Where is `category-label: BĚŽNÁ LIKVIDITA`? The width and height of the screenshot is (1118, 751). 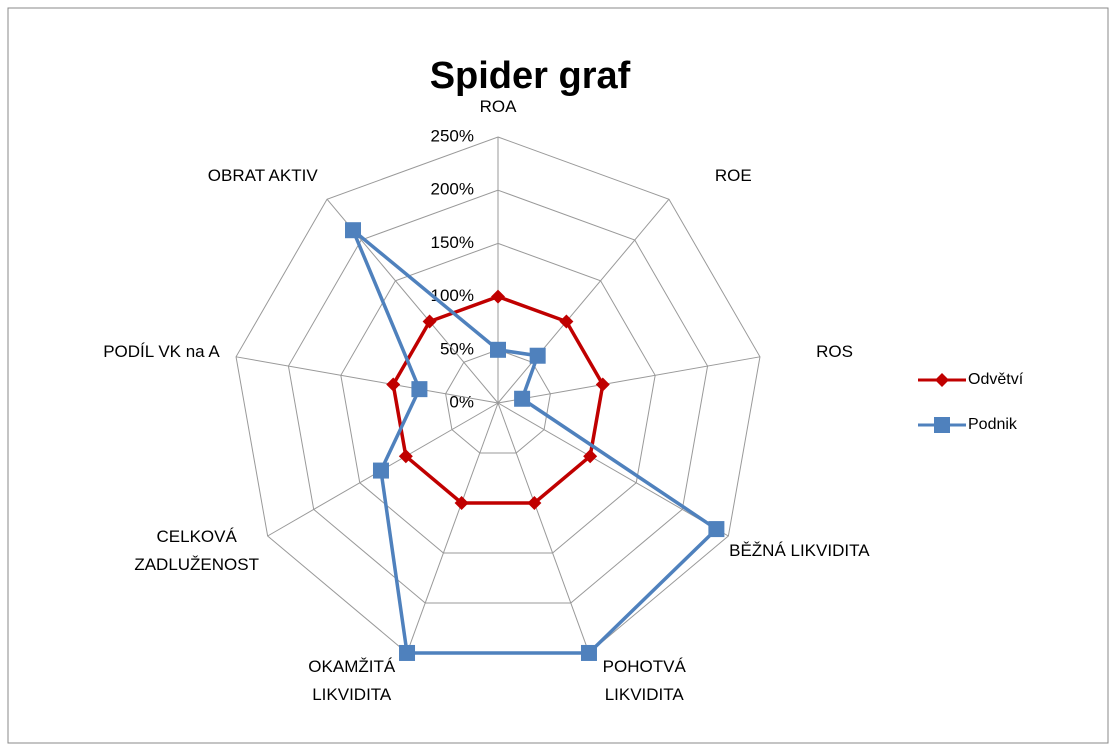
category-label: BĚŽNÁ LIKVIDITA is located at coordinates (799, 550).